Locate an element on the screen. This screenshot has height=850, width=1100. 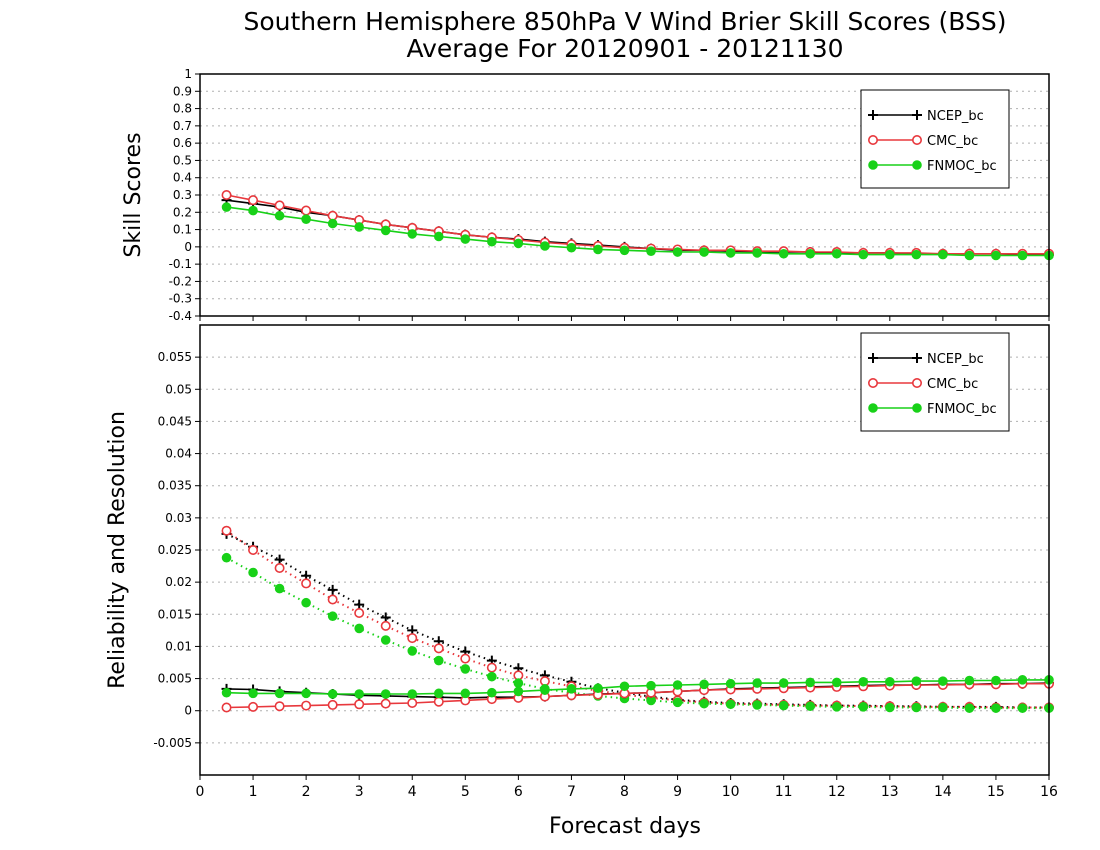
y-tick-label: 0.015 is located at coordinates (175, 614).